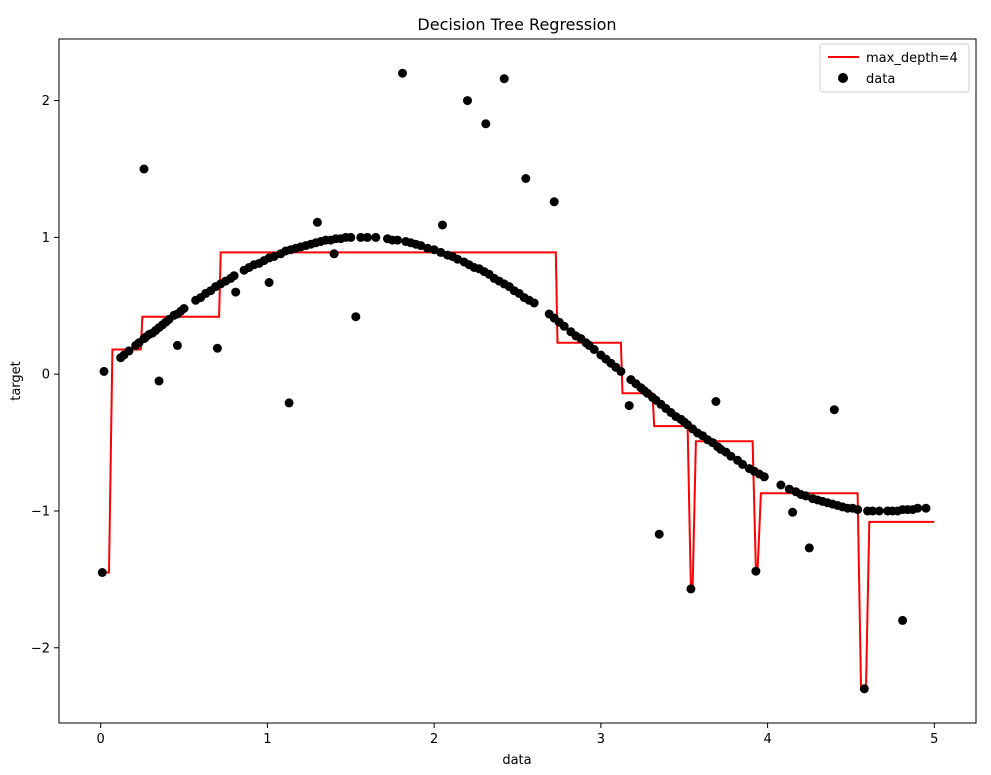  I want to click on x-tick-label: 2, so click(434, 739).